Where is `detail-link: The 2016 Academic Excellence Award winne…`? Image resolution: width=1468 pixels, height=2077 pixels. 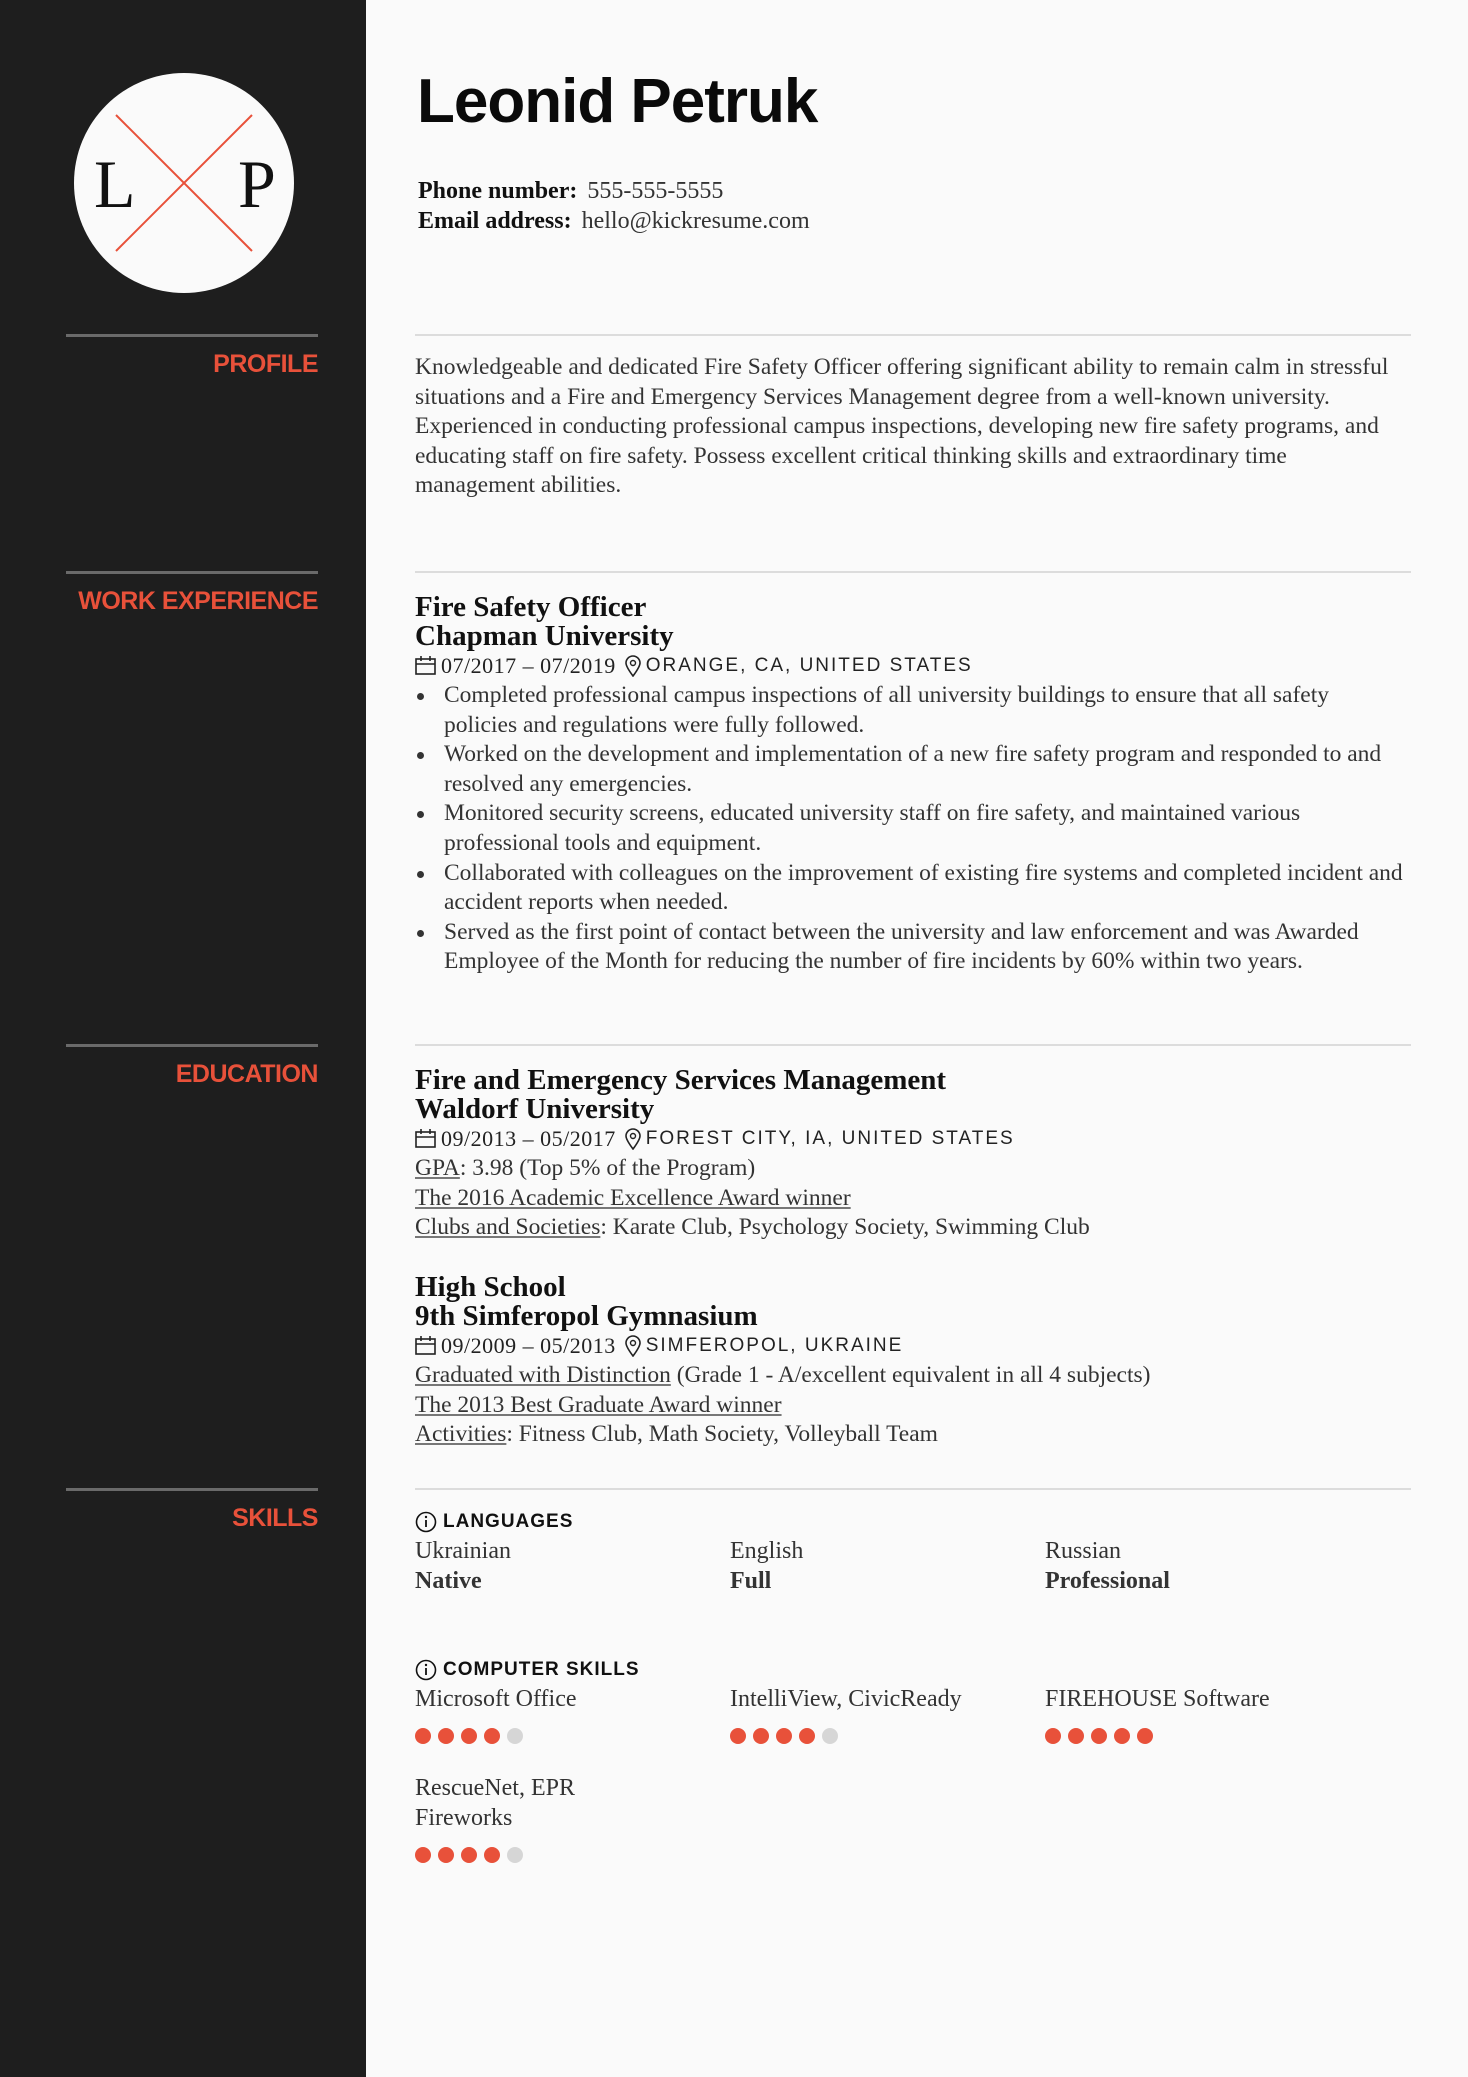
detail-link: The 2016 Academic Excellence Award winne… is located at coordinates (633, 1197).